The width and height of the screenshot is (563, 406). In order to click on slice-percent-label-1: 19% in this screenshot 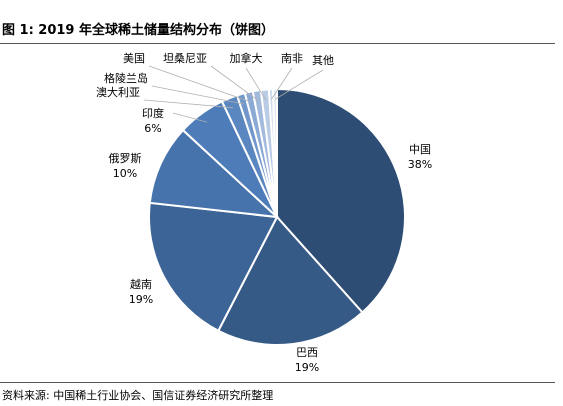, I will do `click(307, 367)`.